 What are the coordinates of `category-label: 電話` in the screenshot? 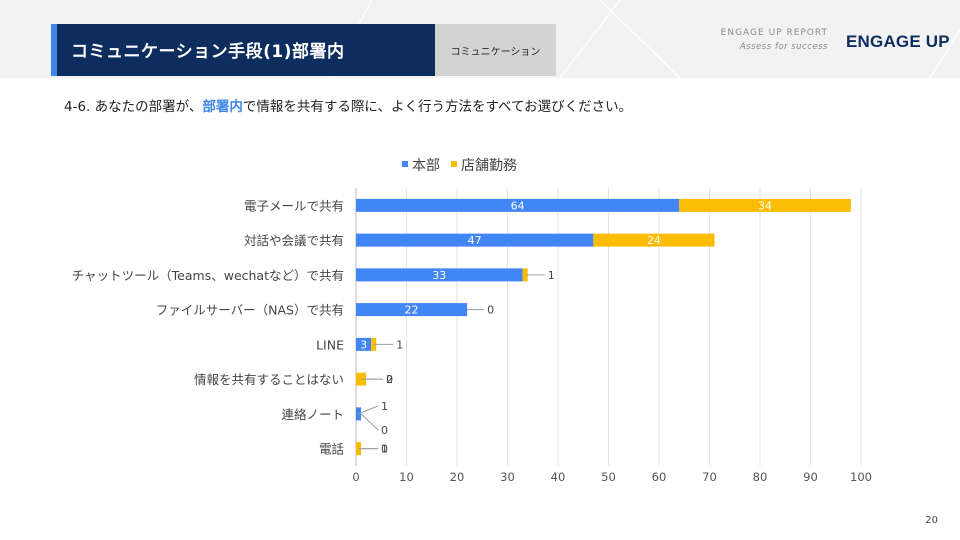 It's located at (331, 449).